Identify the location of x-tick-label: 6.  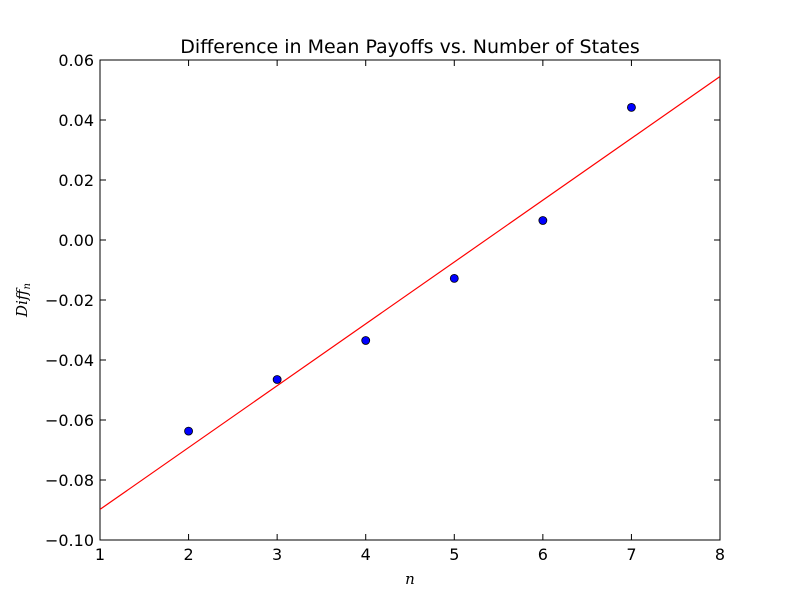
(543, 554).